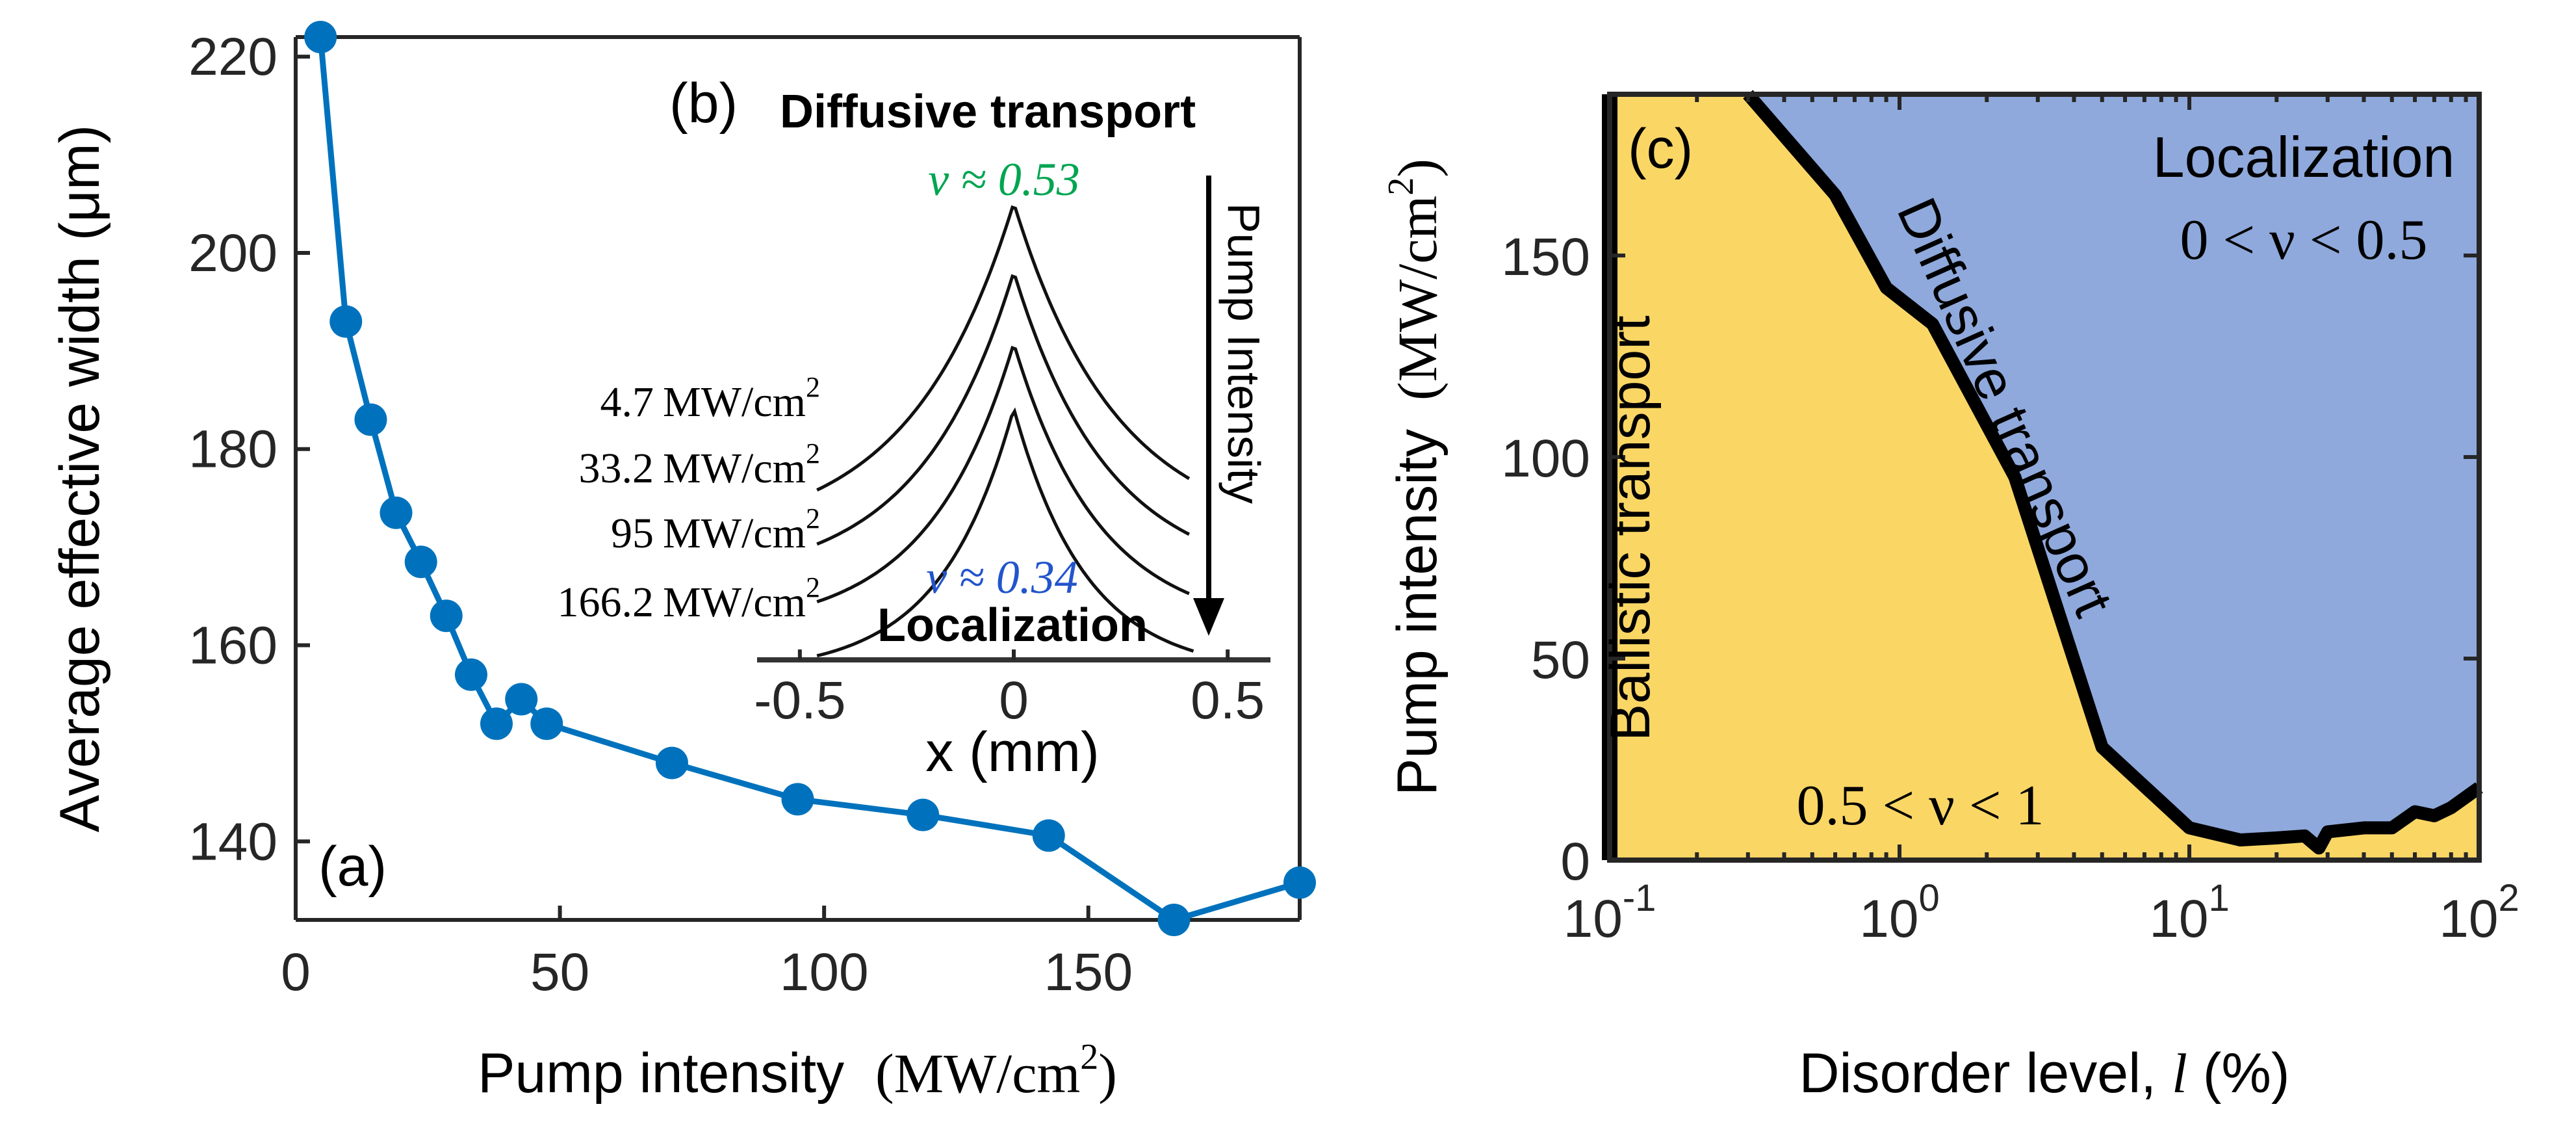  What do you see at coordinates (1089, 1057) in the screenshot?
I see `panel-a-x-label-sup: 2` at bounding box center [1089, 1057].